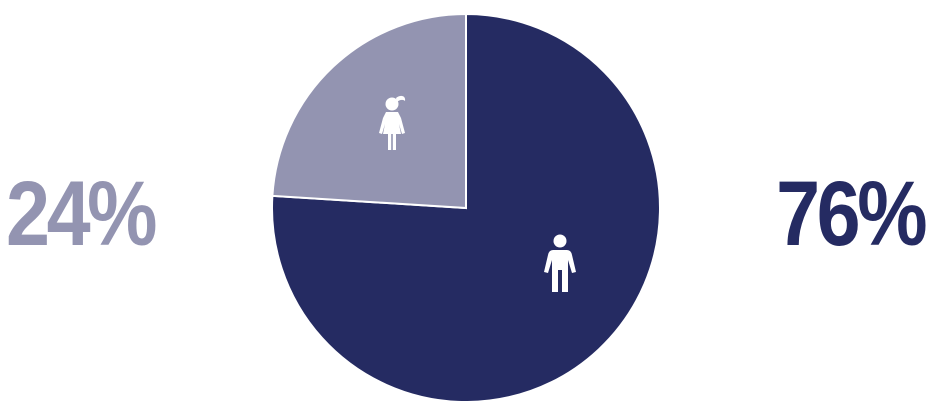 The width and height of the screenshot is (928, 401). Describe the element at coordinates (851, 214) in the screenshot. I see `male-percentage-label: 76%` at that location.